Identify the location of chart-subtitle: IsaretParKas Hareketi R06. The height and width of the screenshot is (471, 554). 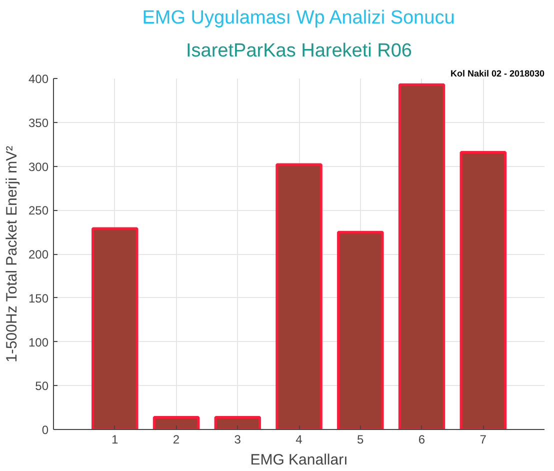
(299, 51).